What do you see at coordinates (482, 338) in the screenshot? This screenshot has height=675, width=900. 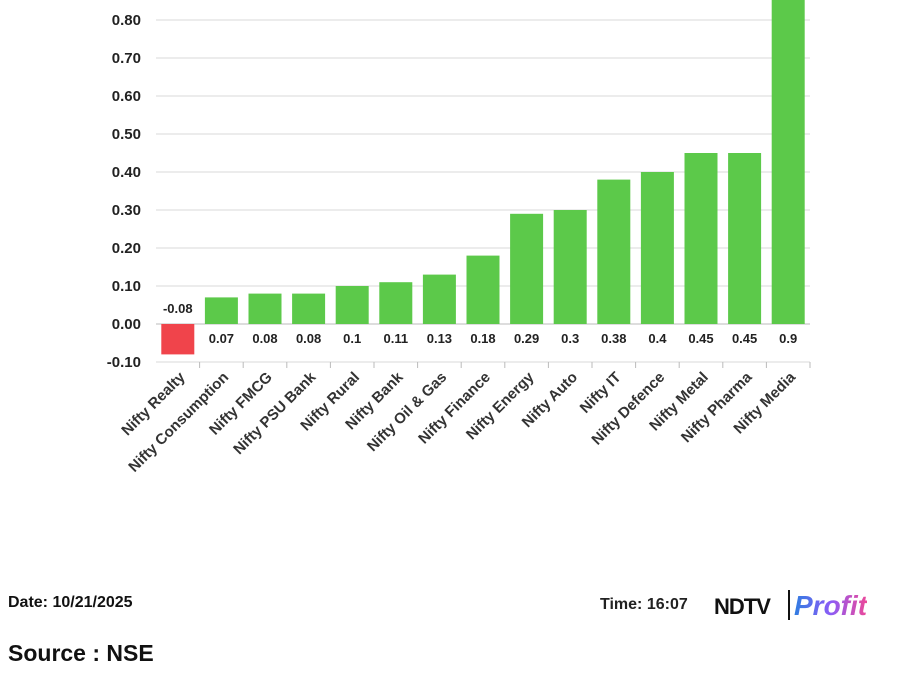 I see `data-label: 0.18` at bounding box center [482, 338].